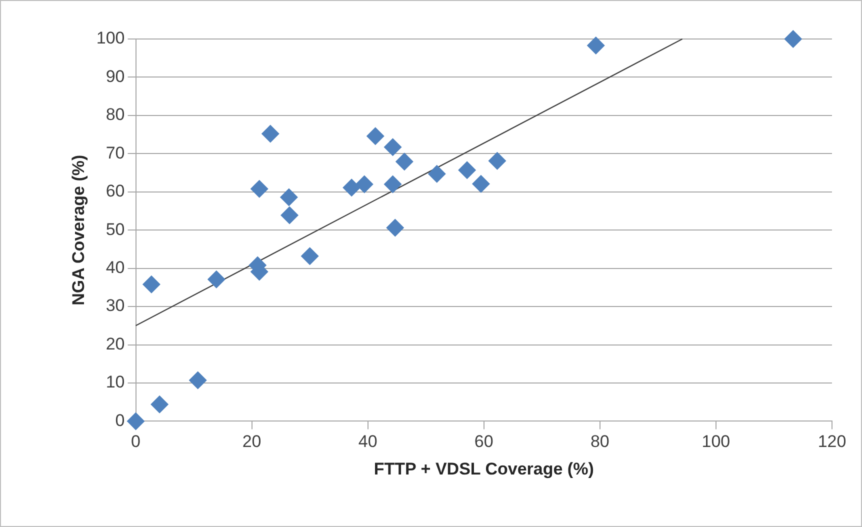 This screenshot has height=527, width=862. Describe the element at coordinates (115, 306) in the screenshot. I see `y-tick-label: 30` at that location.